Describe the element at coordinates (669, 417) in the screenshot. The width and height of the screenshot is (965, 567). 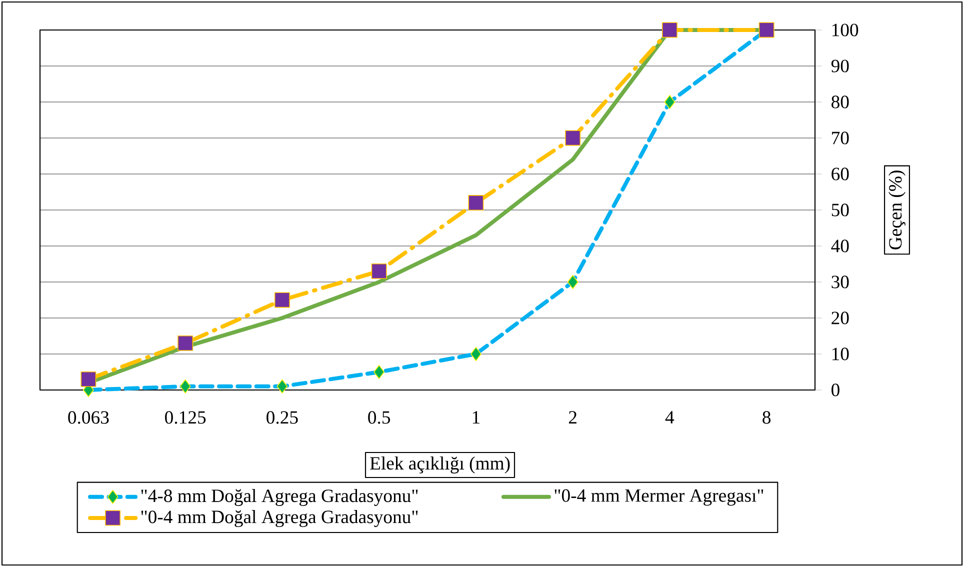
I see `x-tick-label: 4` at that location.